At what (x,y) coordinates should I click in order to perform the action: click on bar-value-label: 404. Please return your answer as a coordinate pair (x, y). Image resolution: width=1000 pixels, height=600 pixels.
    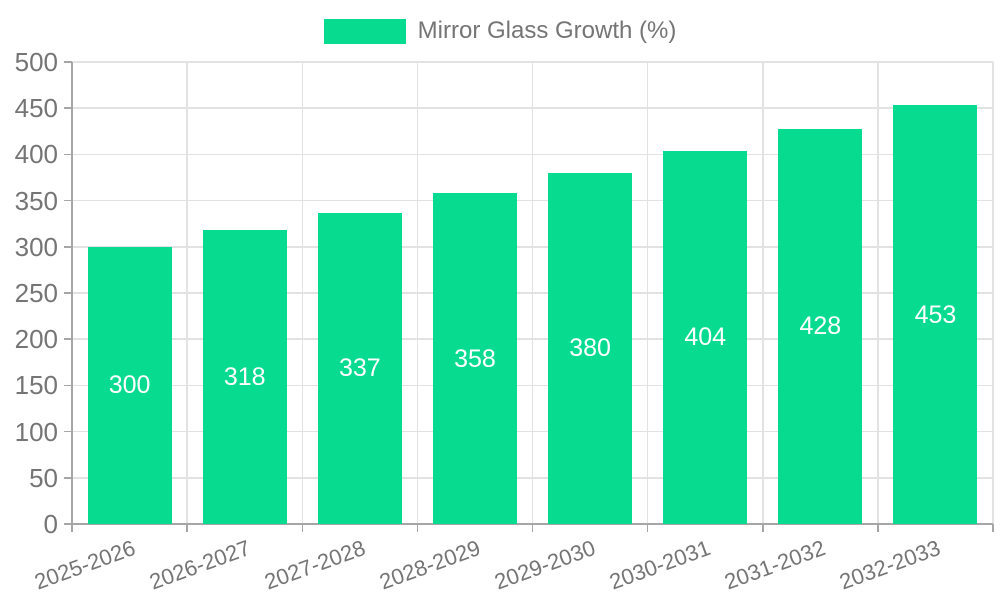
    Looking at the image, I should click on (705, 337).